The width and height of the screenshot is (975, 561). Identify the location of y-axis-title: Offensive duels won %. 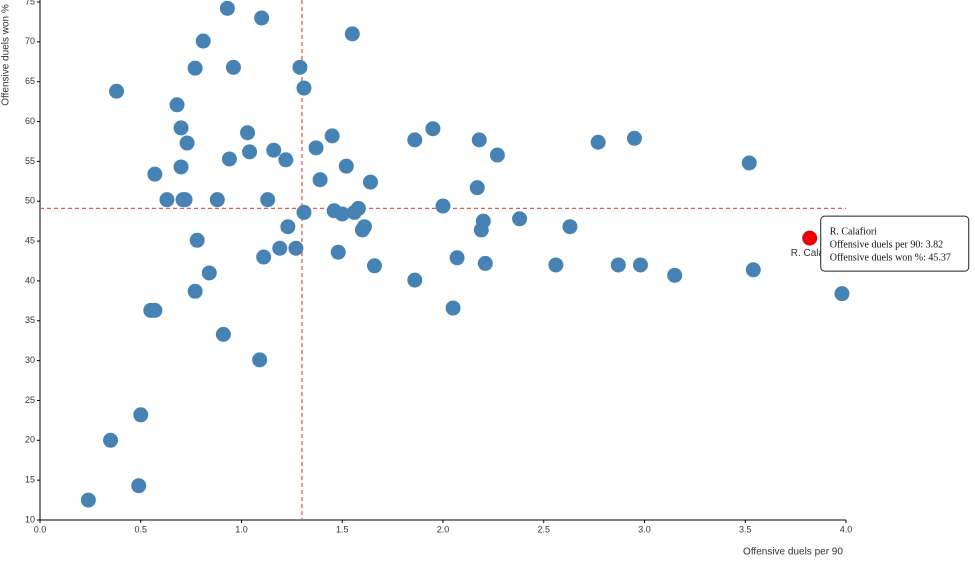
(6, 55).